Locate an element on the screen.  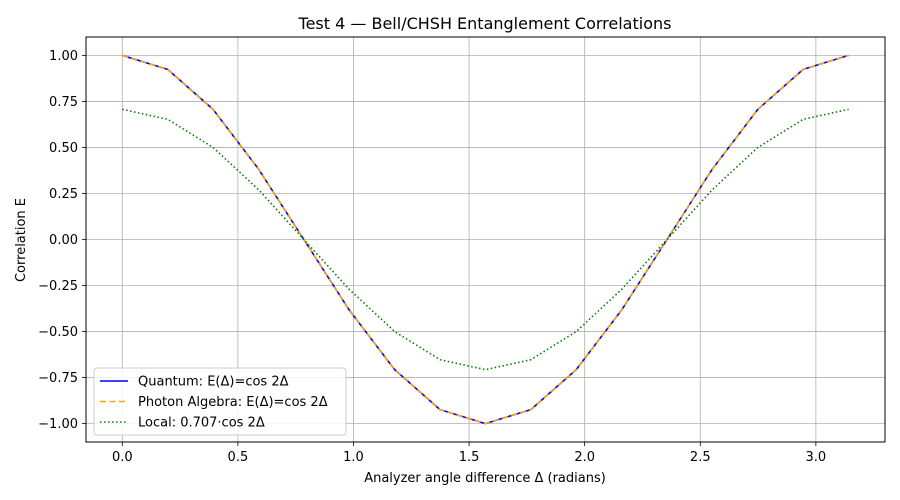
legend-label: Quantum: E(Δ)=cos 2Δ is located at coordinates (213, 382).